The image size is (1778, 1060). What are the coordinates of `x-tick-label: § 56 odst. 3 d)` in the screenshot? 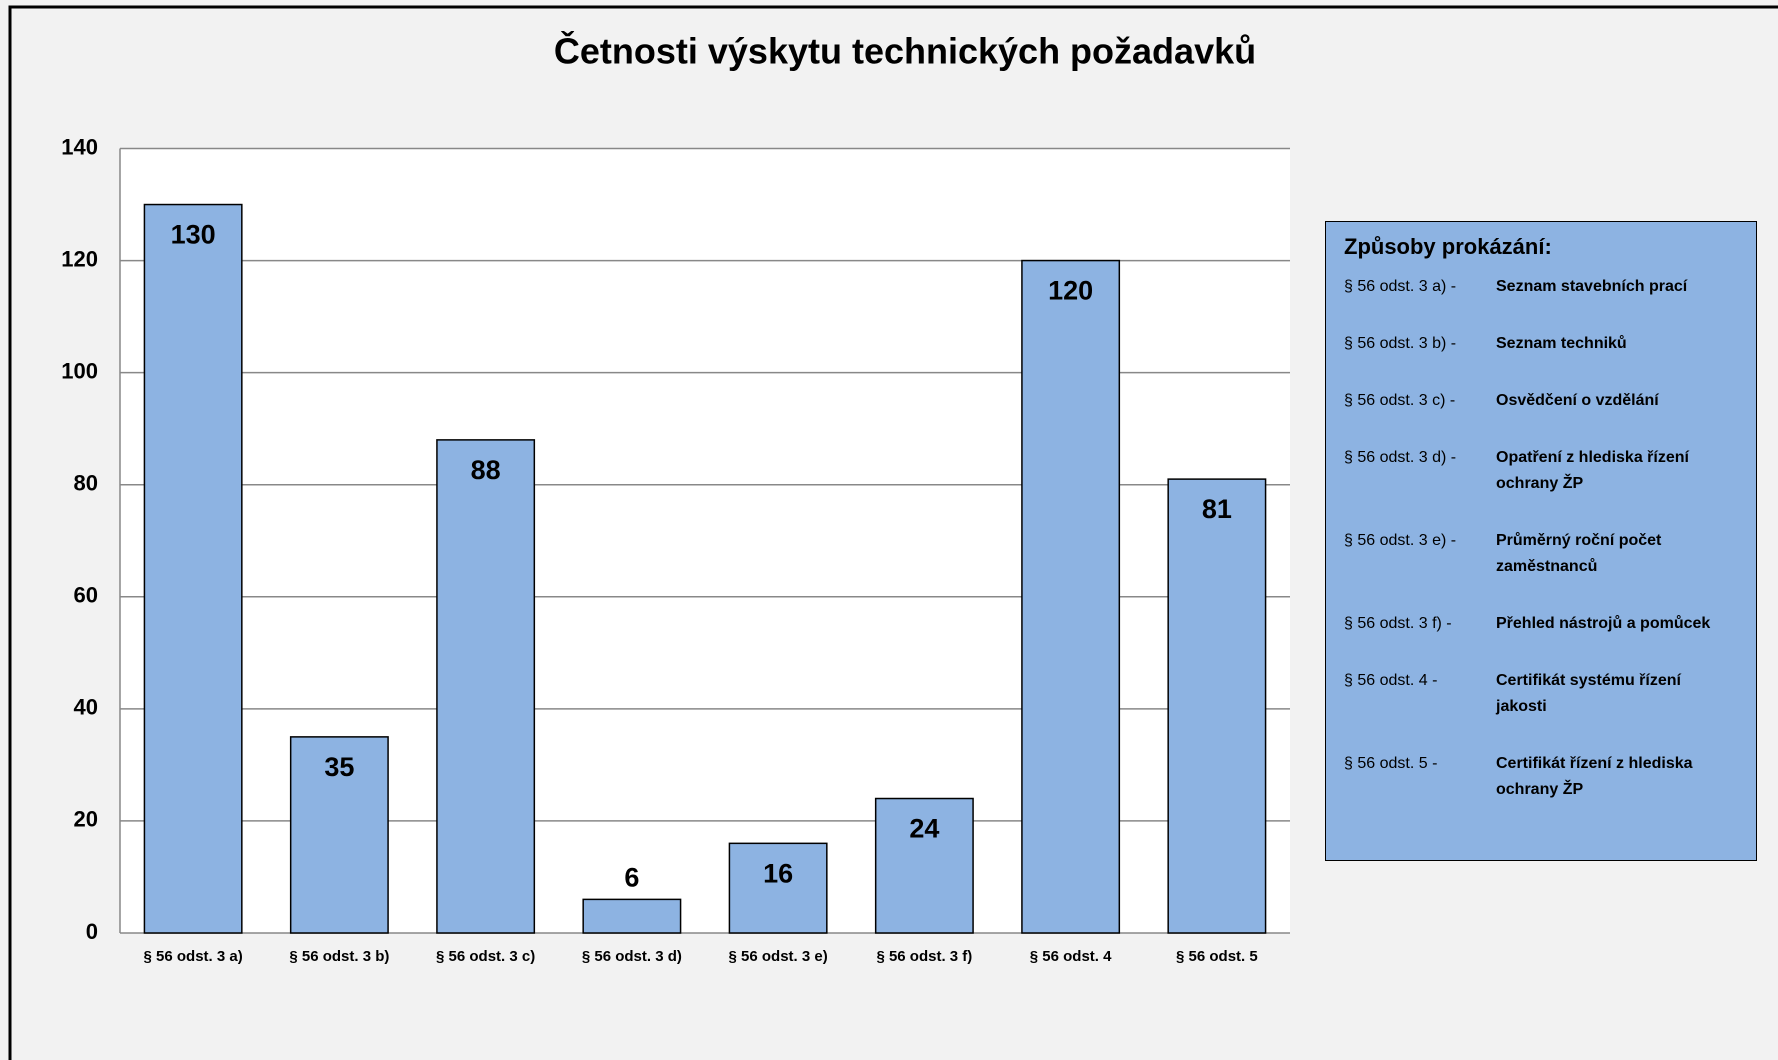 It's located at (632, 956).